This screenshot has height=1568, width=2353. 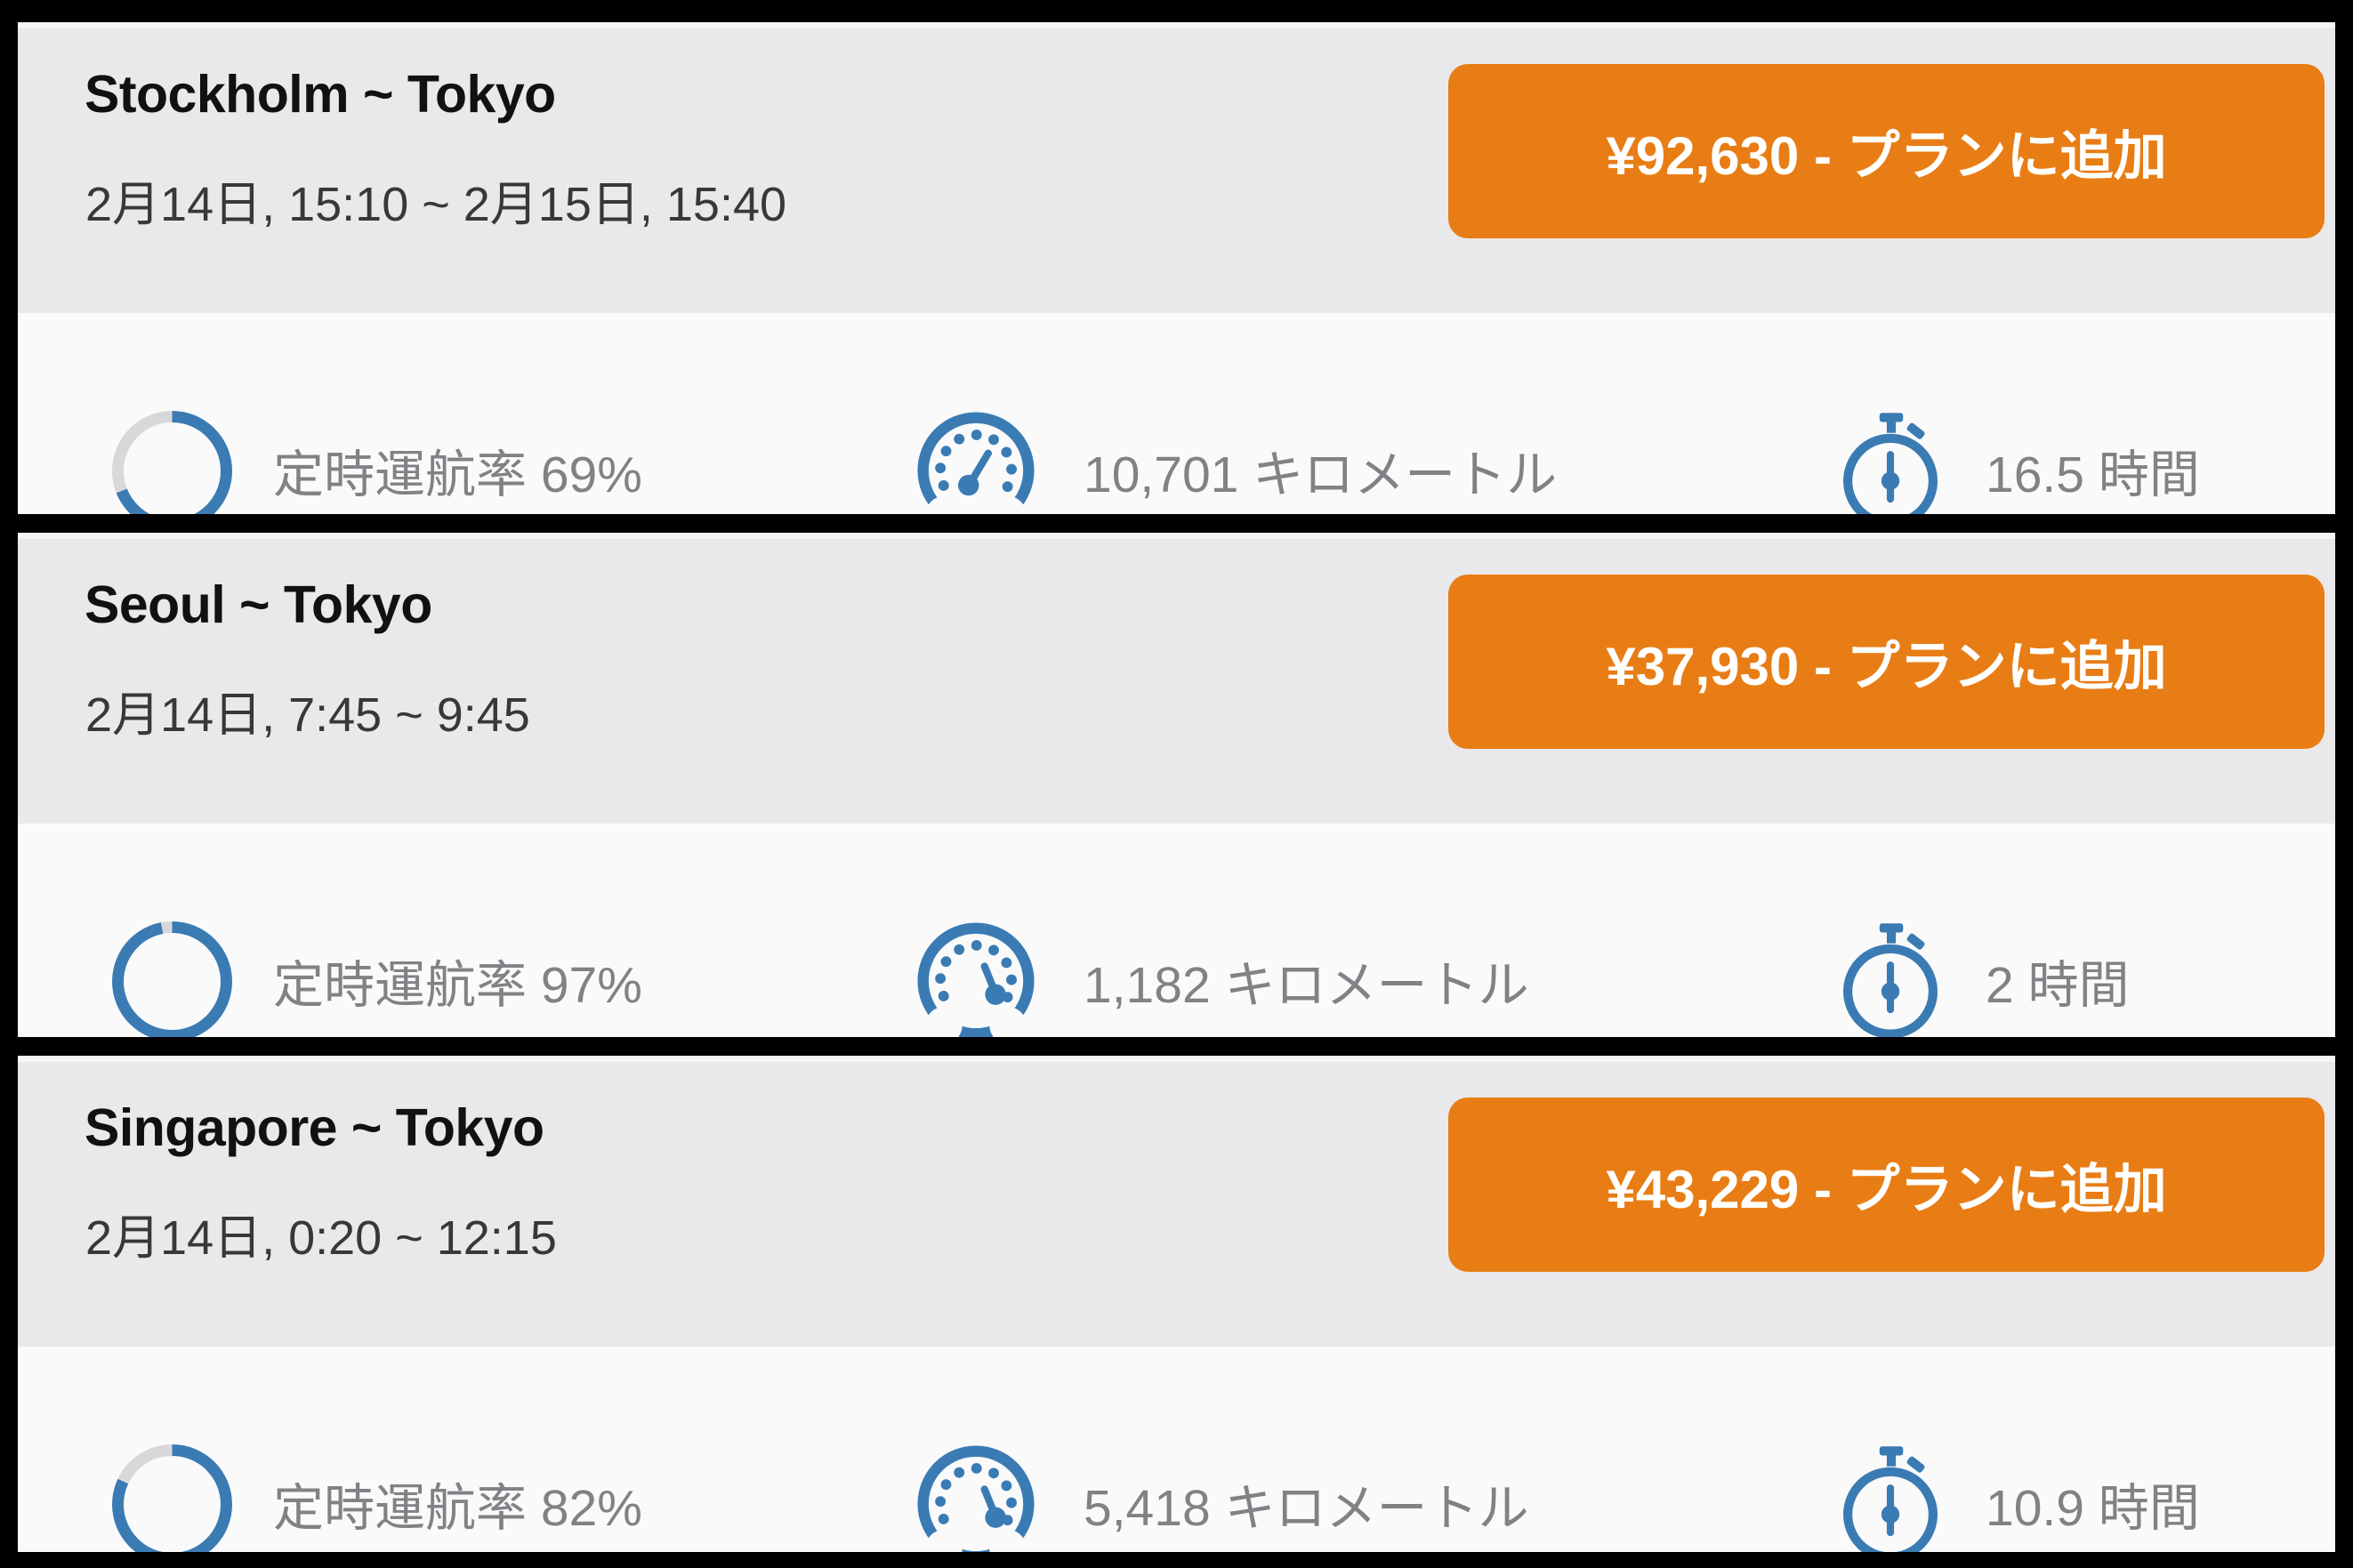 I want to click on route-title: Stockholm ~ Tokyo, so click(x=320, y=94).